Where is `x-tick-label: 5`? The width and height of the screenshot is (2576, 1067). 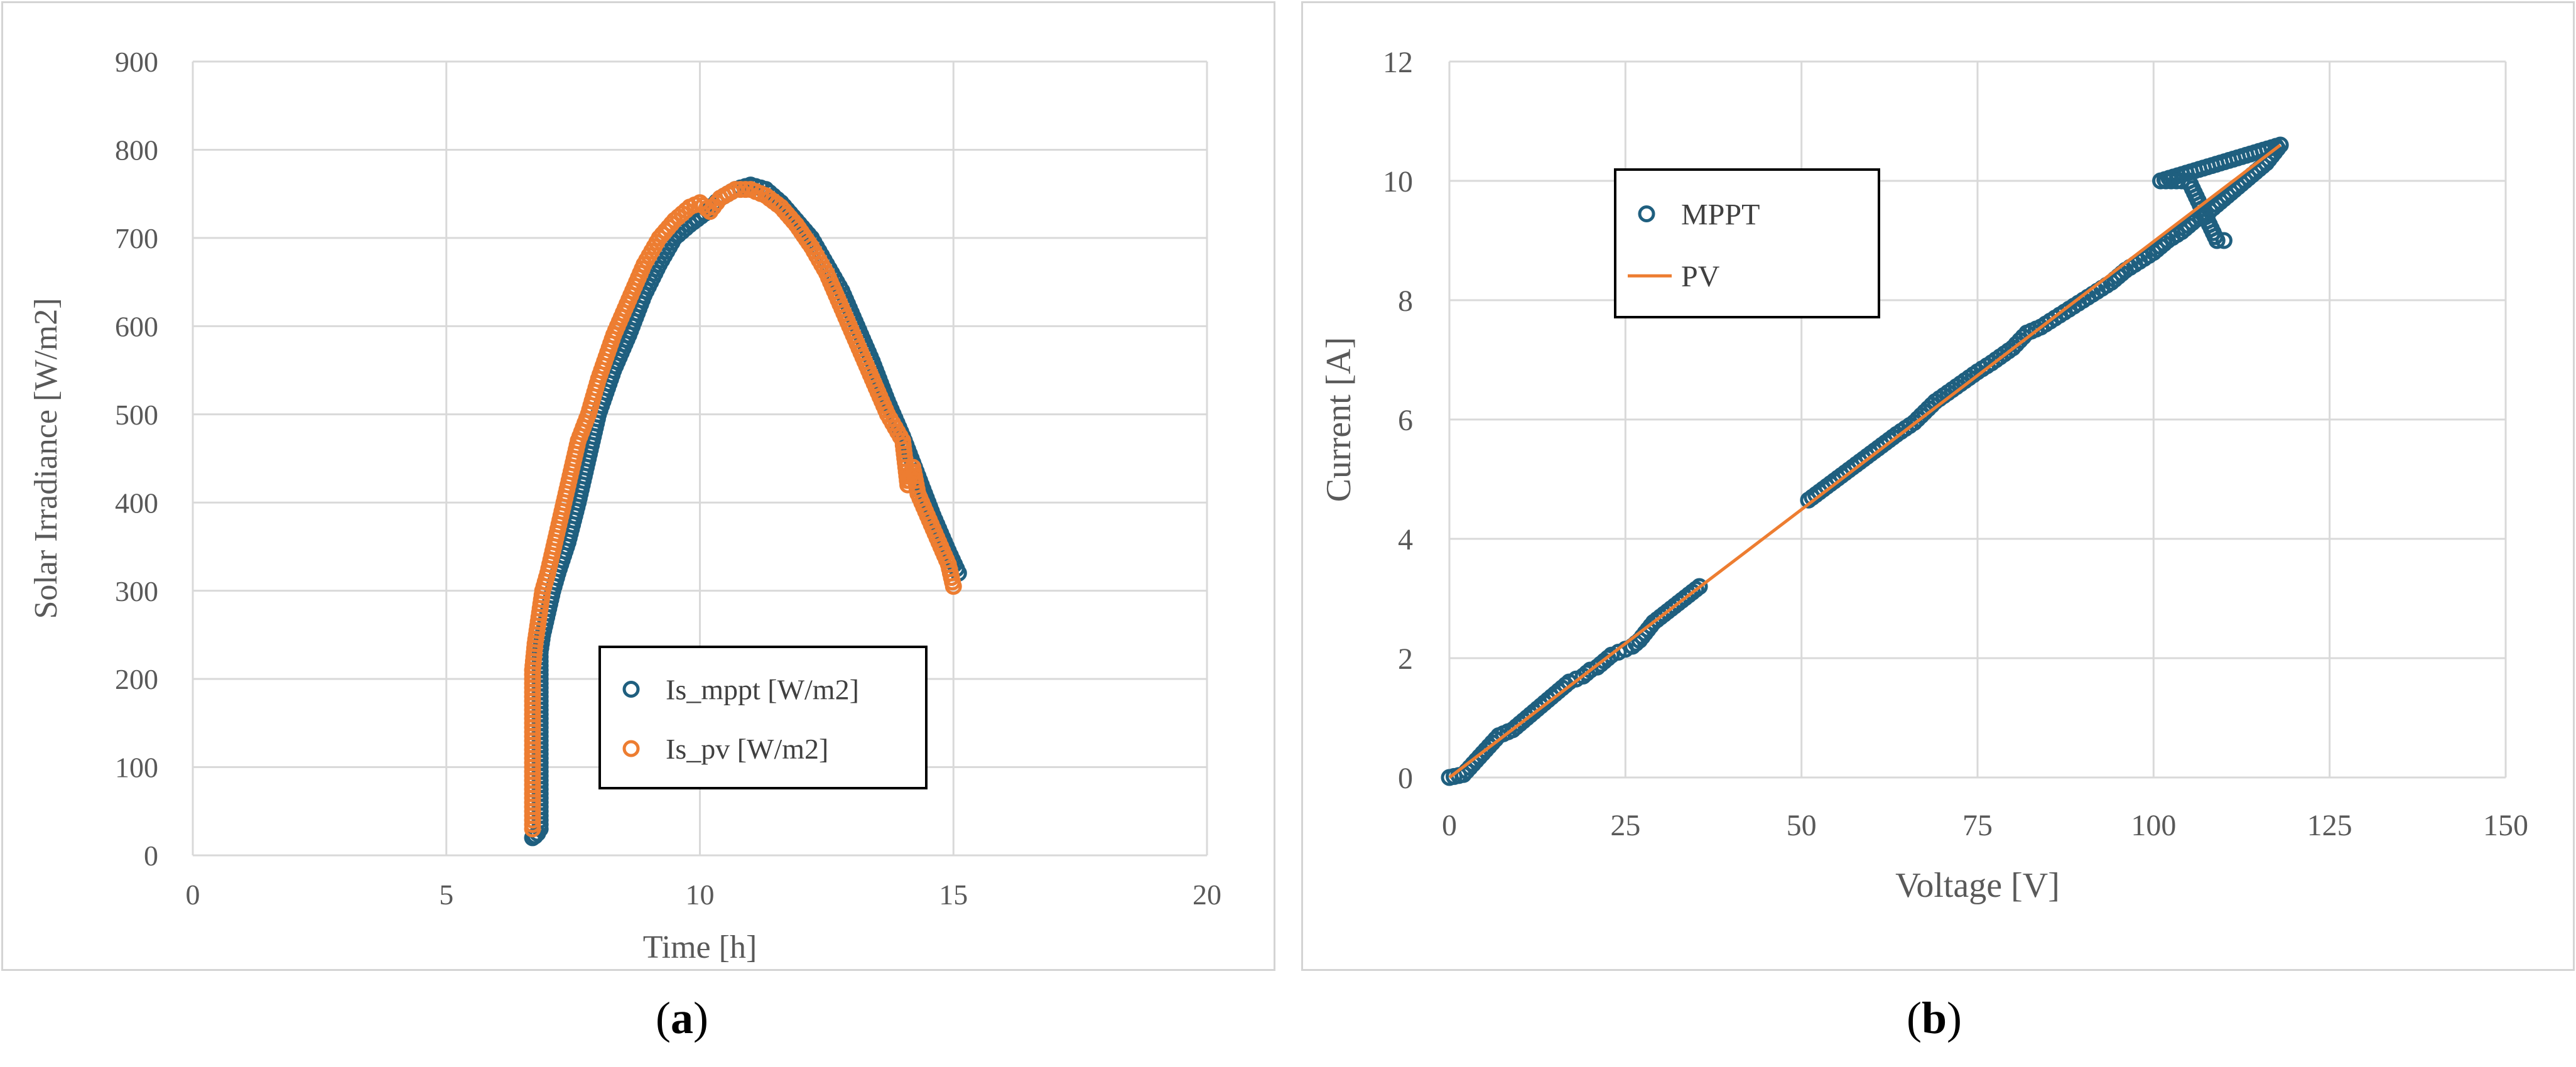
x-tick-label: 5 is located at coordinates (446, 895).